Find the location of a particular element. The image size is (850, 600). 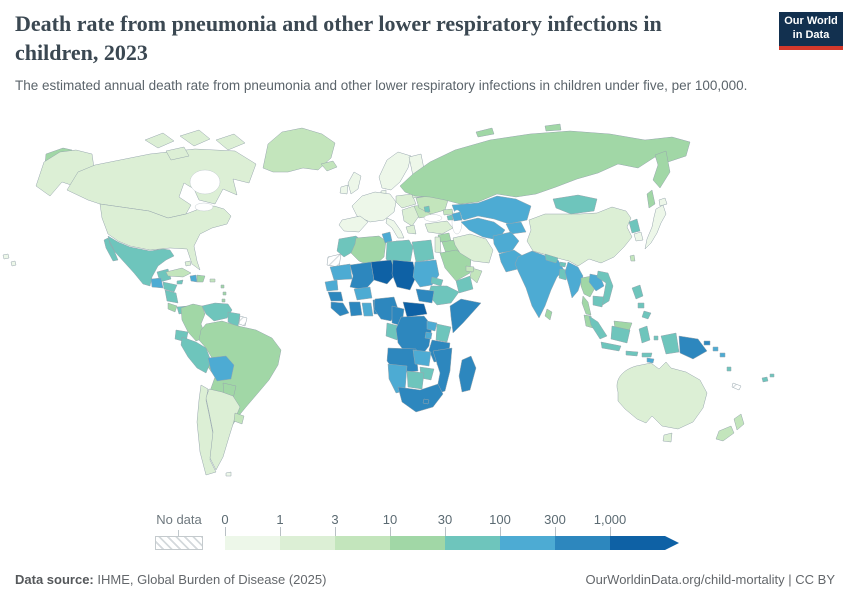

country-timor is located at coordinates (650, 360).